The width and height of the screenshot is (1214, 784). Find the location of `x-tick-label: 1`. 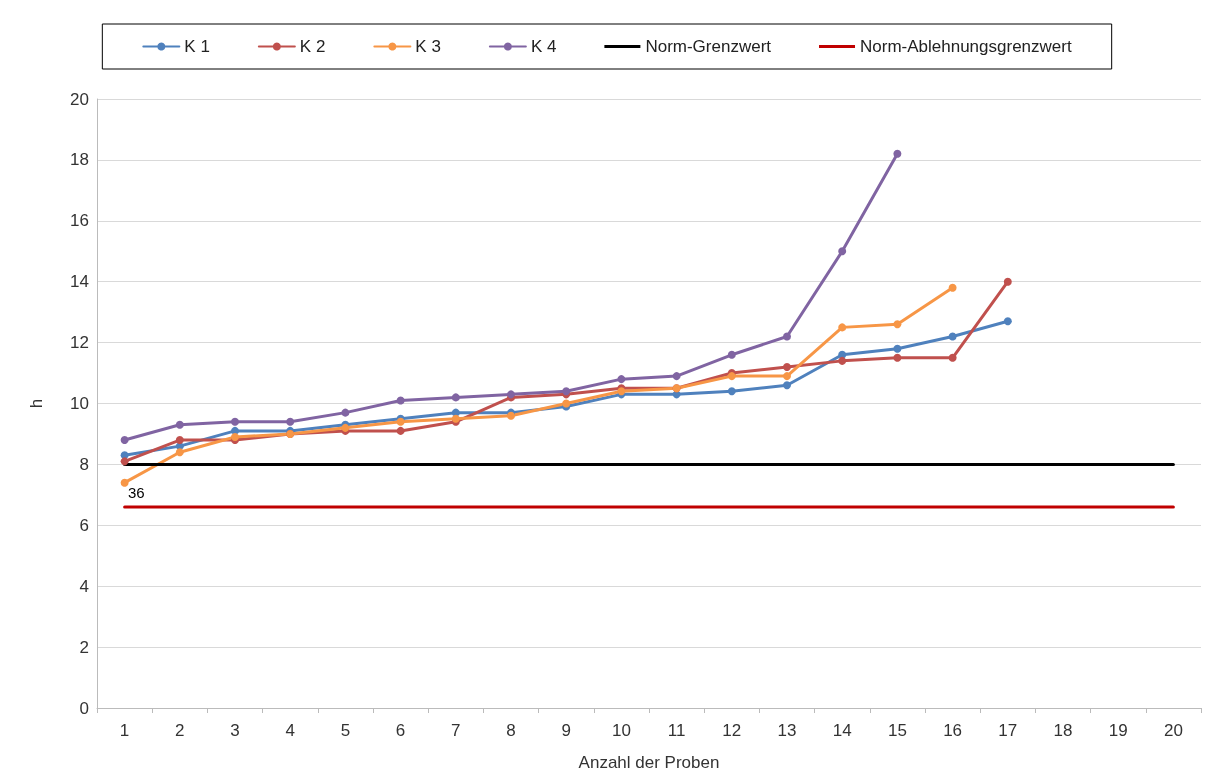

x-tick-label: 1 is located at coordinates (124, 730).